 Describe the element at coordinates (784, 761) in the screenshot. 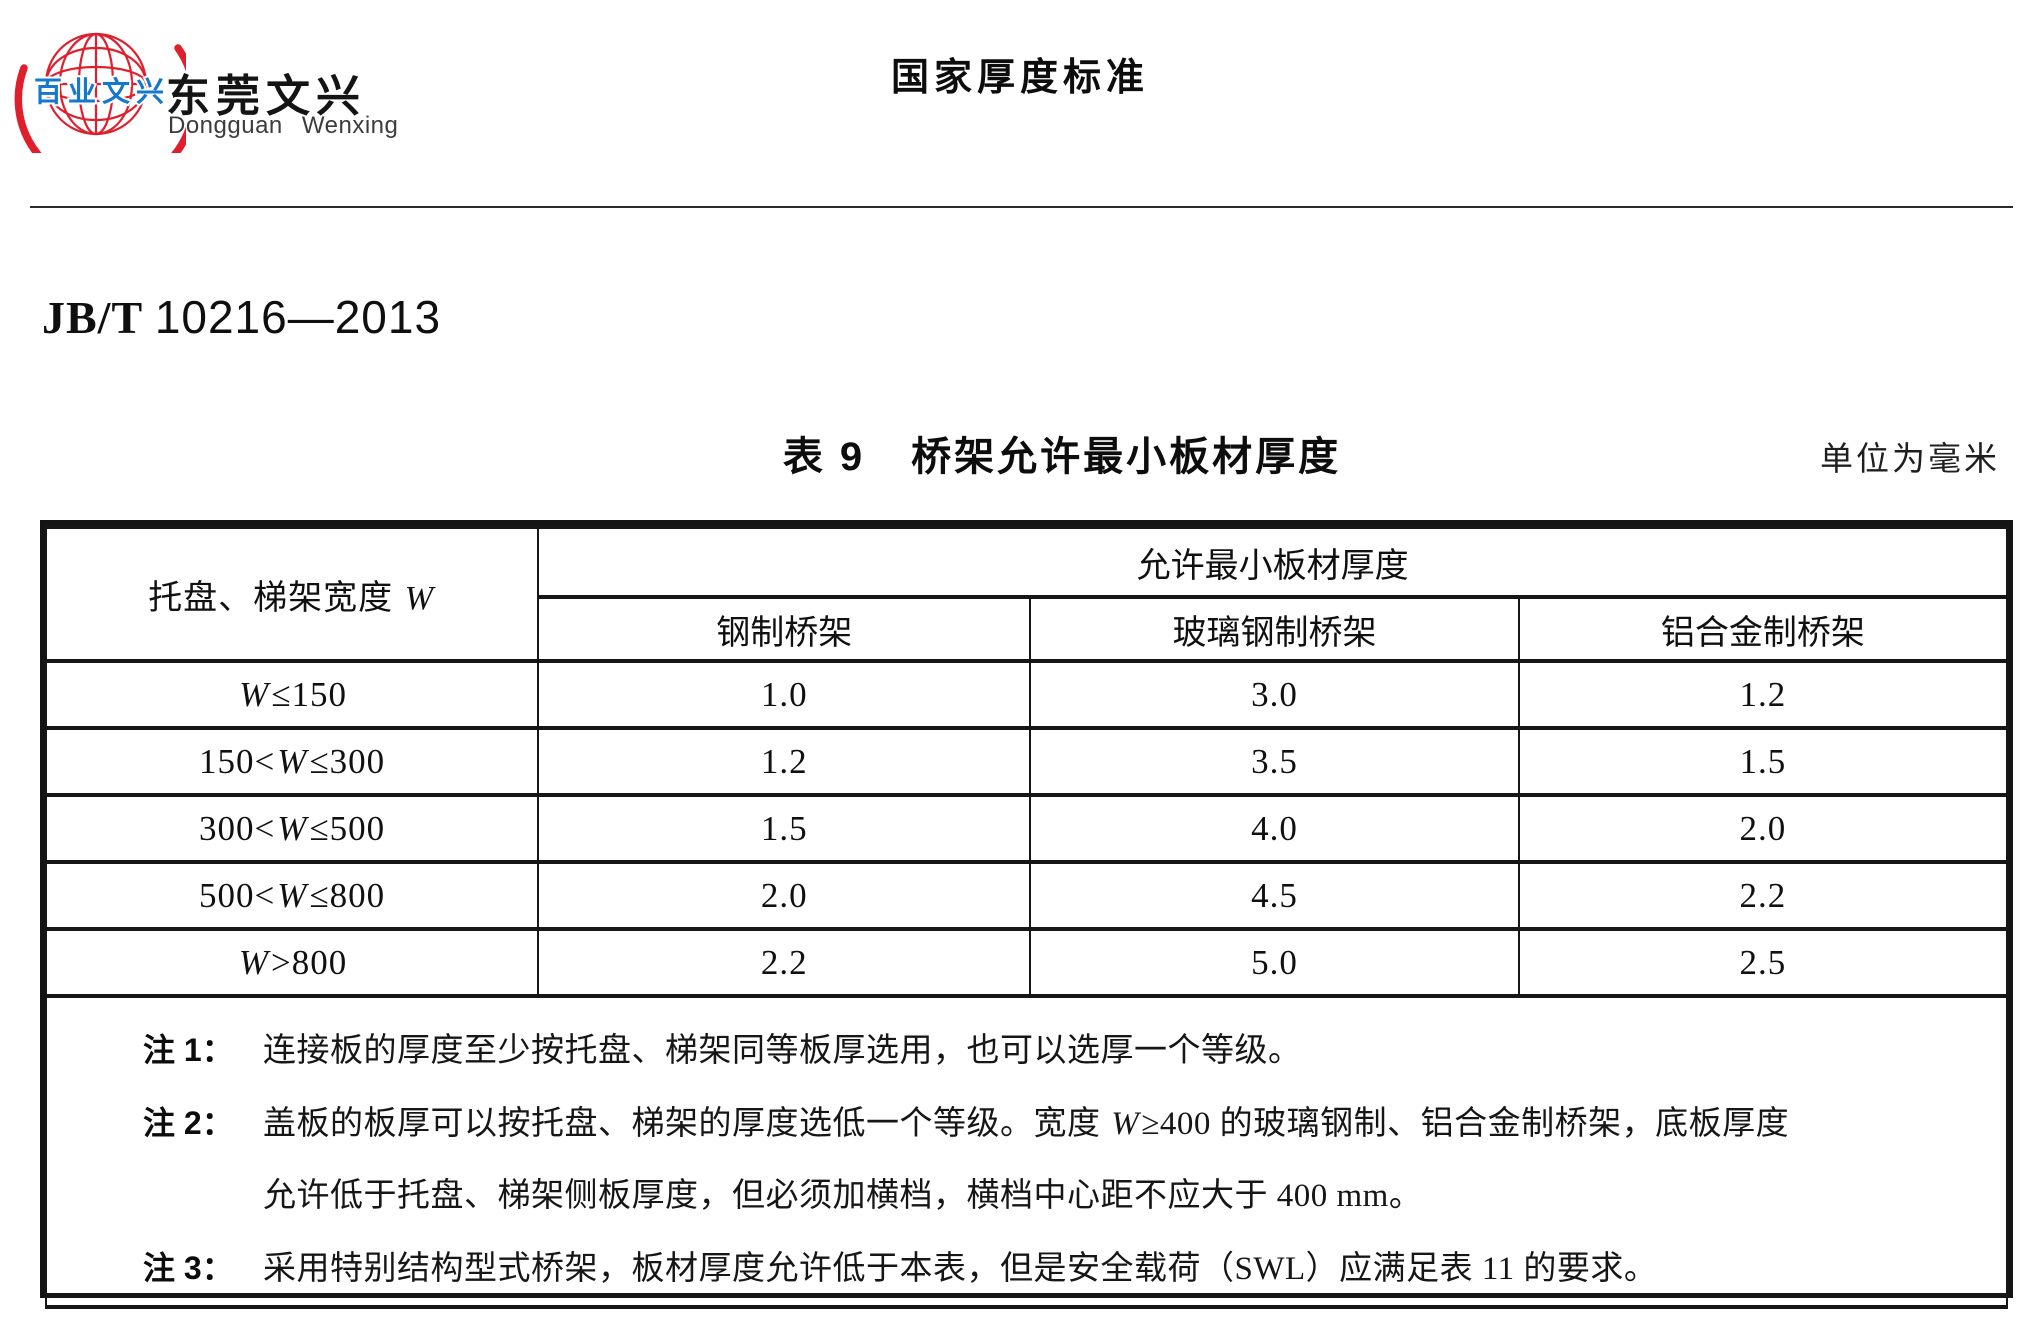

I see `steel-value-cell: 1.2` at that location.